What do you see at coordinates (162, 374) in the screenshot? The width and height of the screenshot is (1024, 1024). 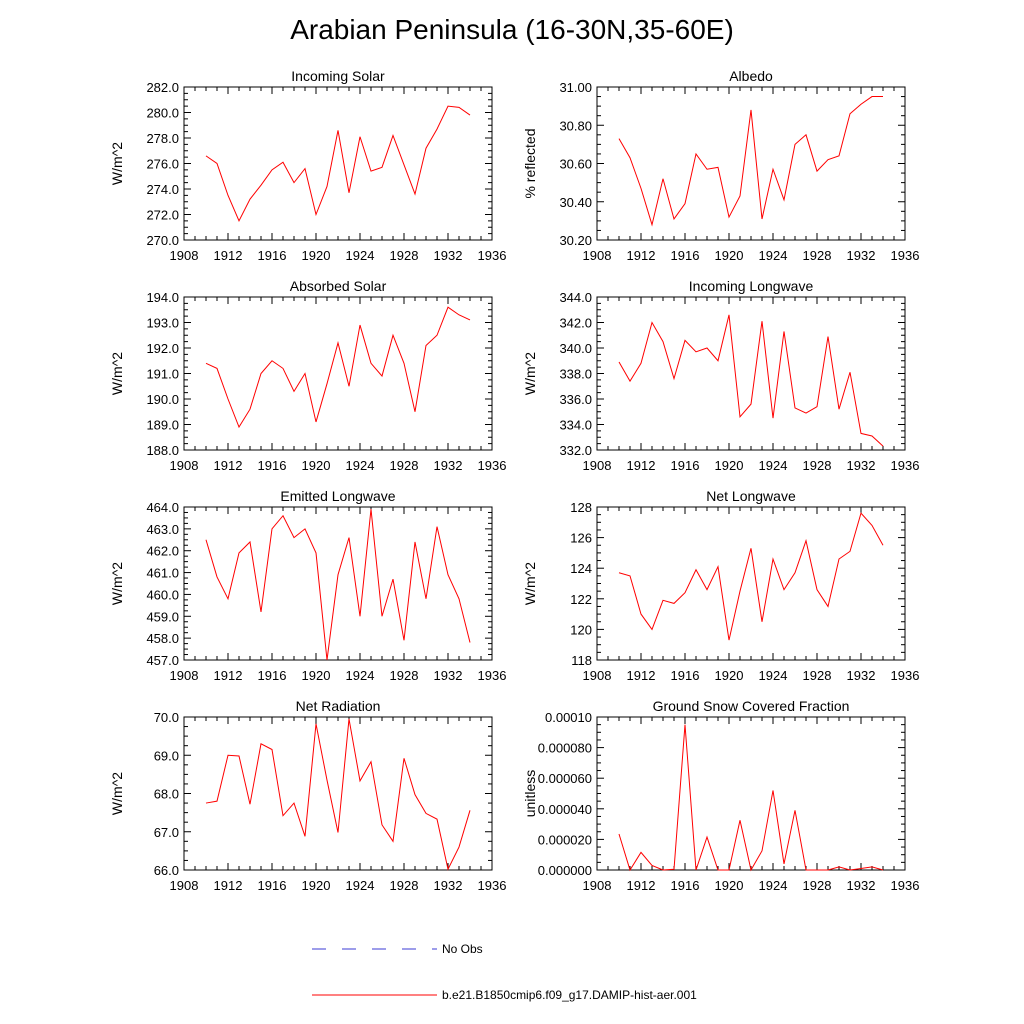 I see `y-tick-label: 191.0` at bounding box center [162, 374].